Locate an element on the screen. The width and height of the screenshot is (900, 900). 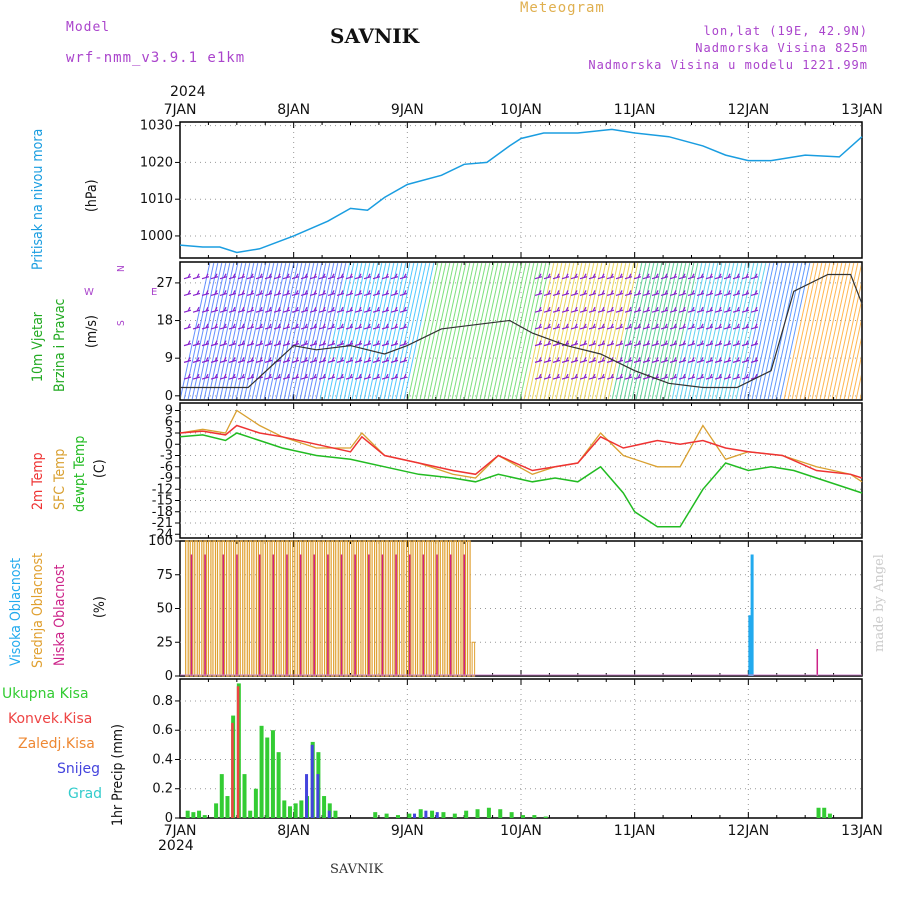
x-tick-label-bottom: 9JAN is located at coordinates (407, 831).